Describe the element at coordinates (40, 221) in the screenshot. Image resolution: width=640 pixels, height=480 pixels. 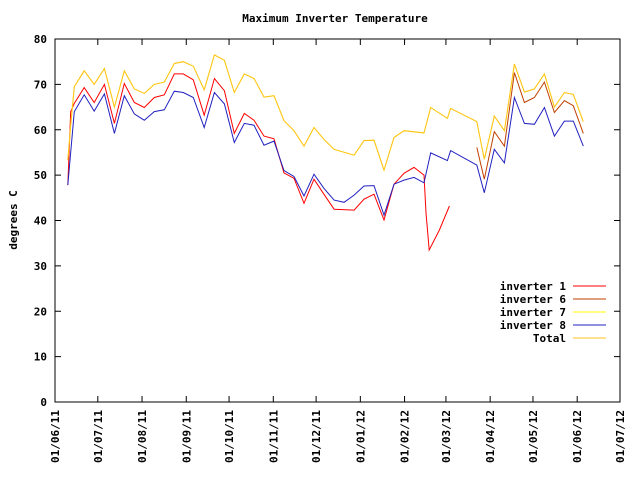
I see `y-tick-label: 40` at that location.